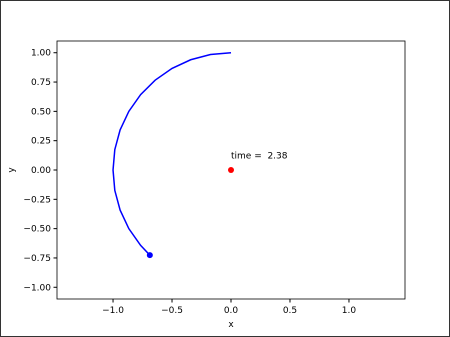 The height and width of the screenshot is (337, 450). What do you see at coordinates (37, 288) in the screenshot?
I see `y-tick-label: −1.00` at bounding box center [37, 288].